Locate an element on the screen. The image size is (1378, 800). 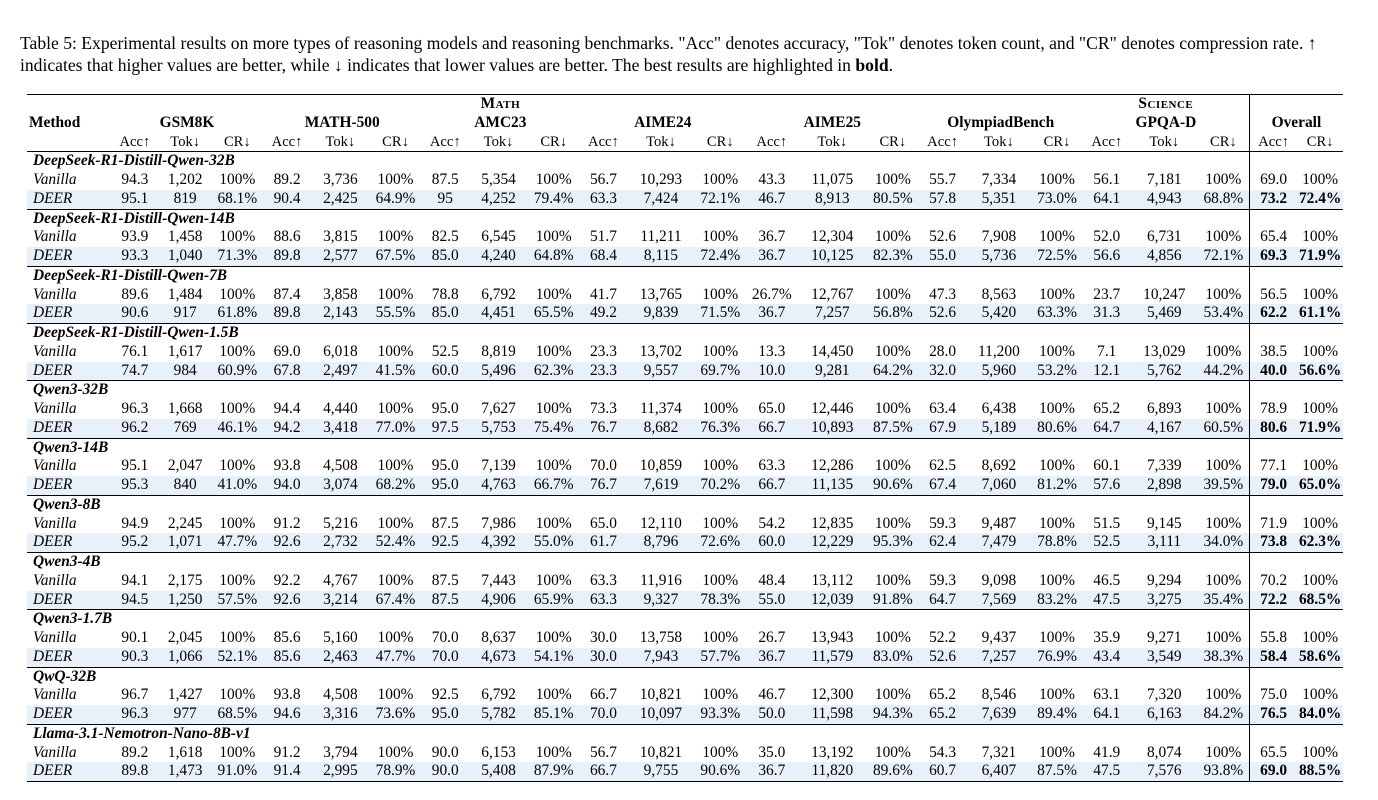
model-group-row: Qwen3-32B is located at coordinates (685, 390).